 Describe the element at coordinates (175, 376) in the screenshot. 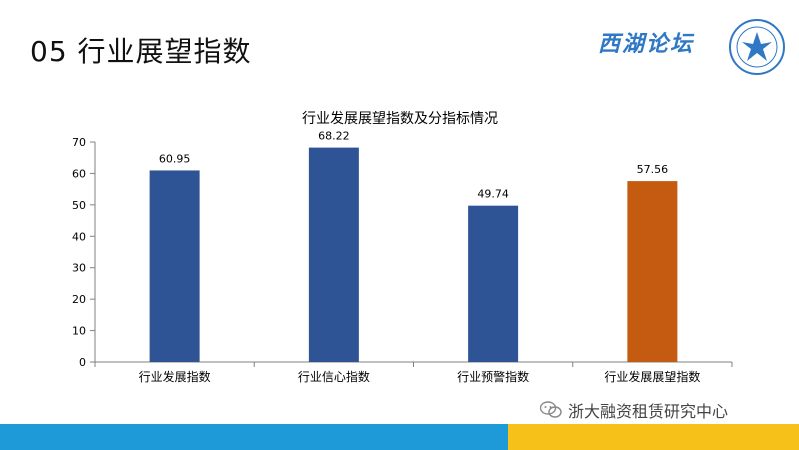

I see `x-category-label: 行业发展指数` at that location.